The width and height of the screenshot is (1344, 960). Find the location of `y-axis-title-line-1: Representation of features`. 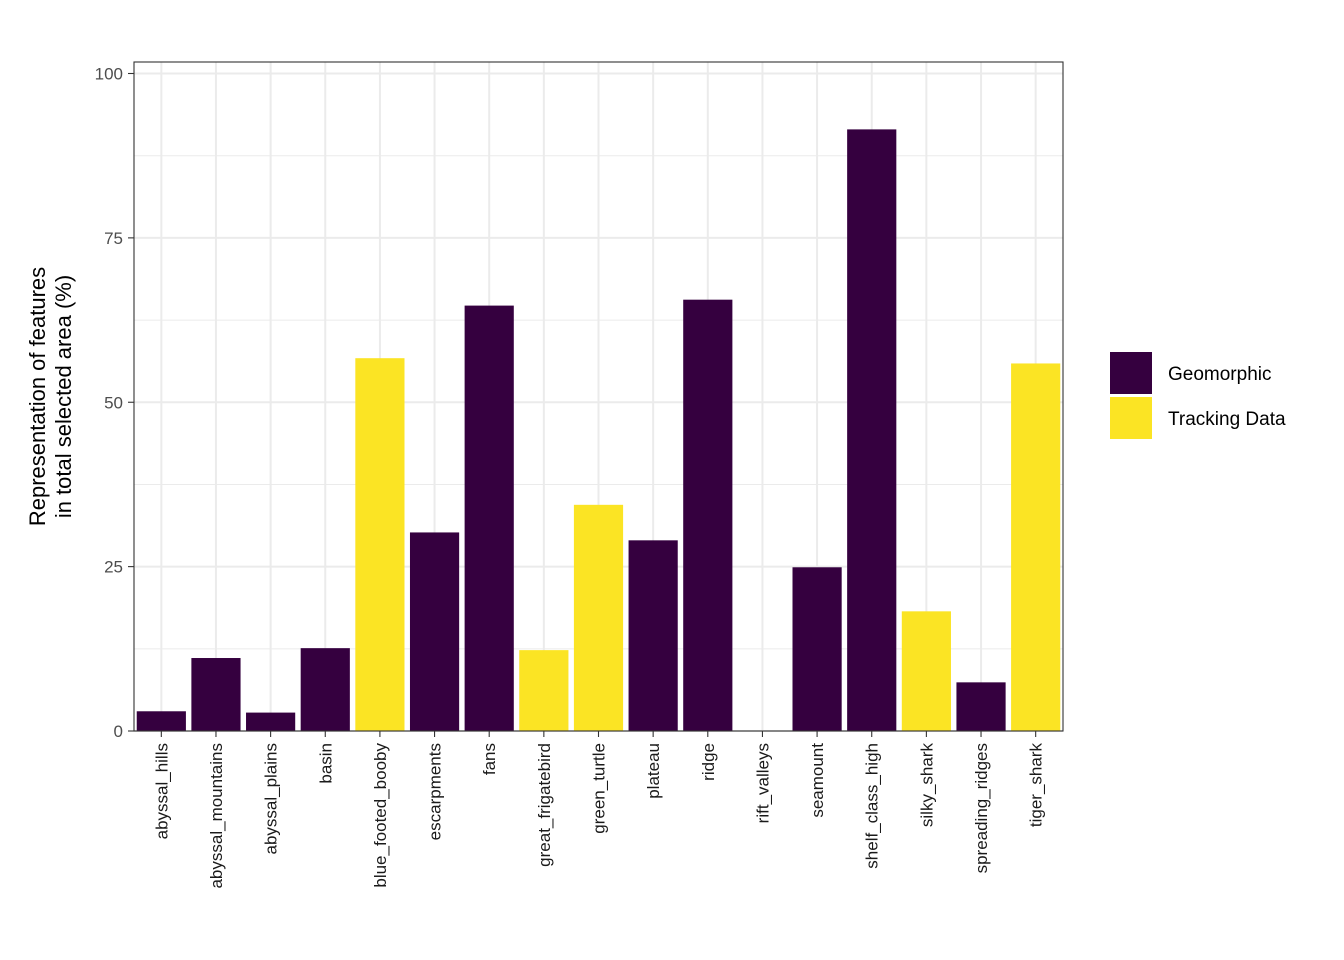

y-axis-title-line-1: Representation of features is located at coordinates (37, 396).